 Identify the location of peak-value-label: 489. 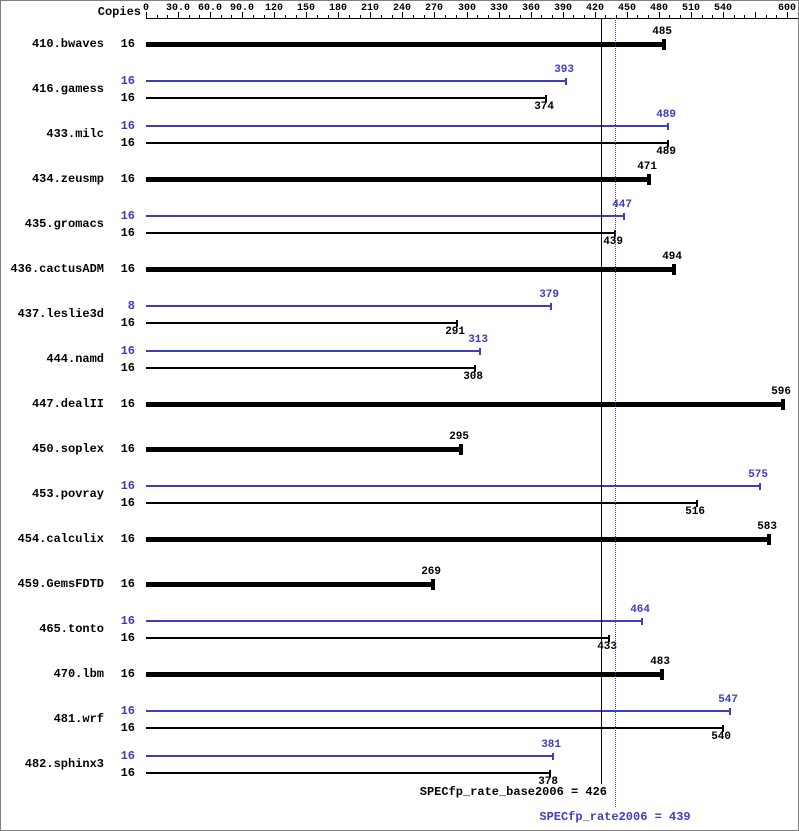
(666, 115).